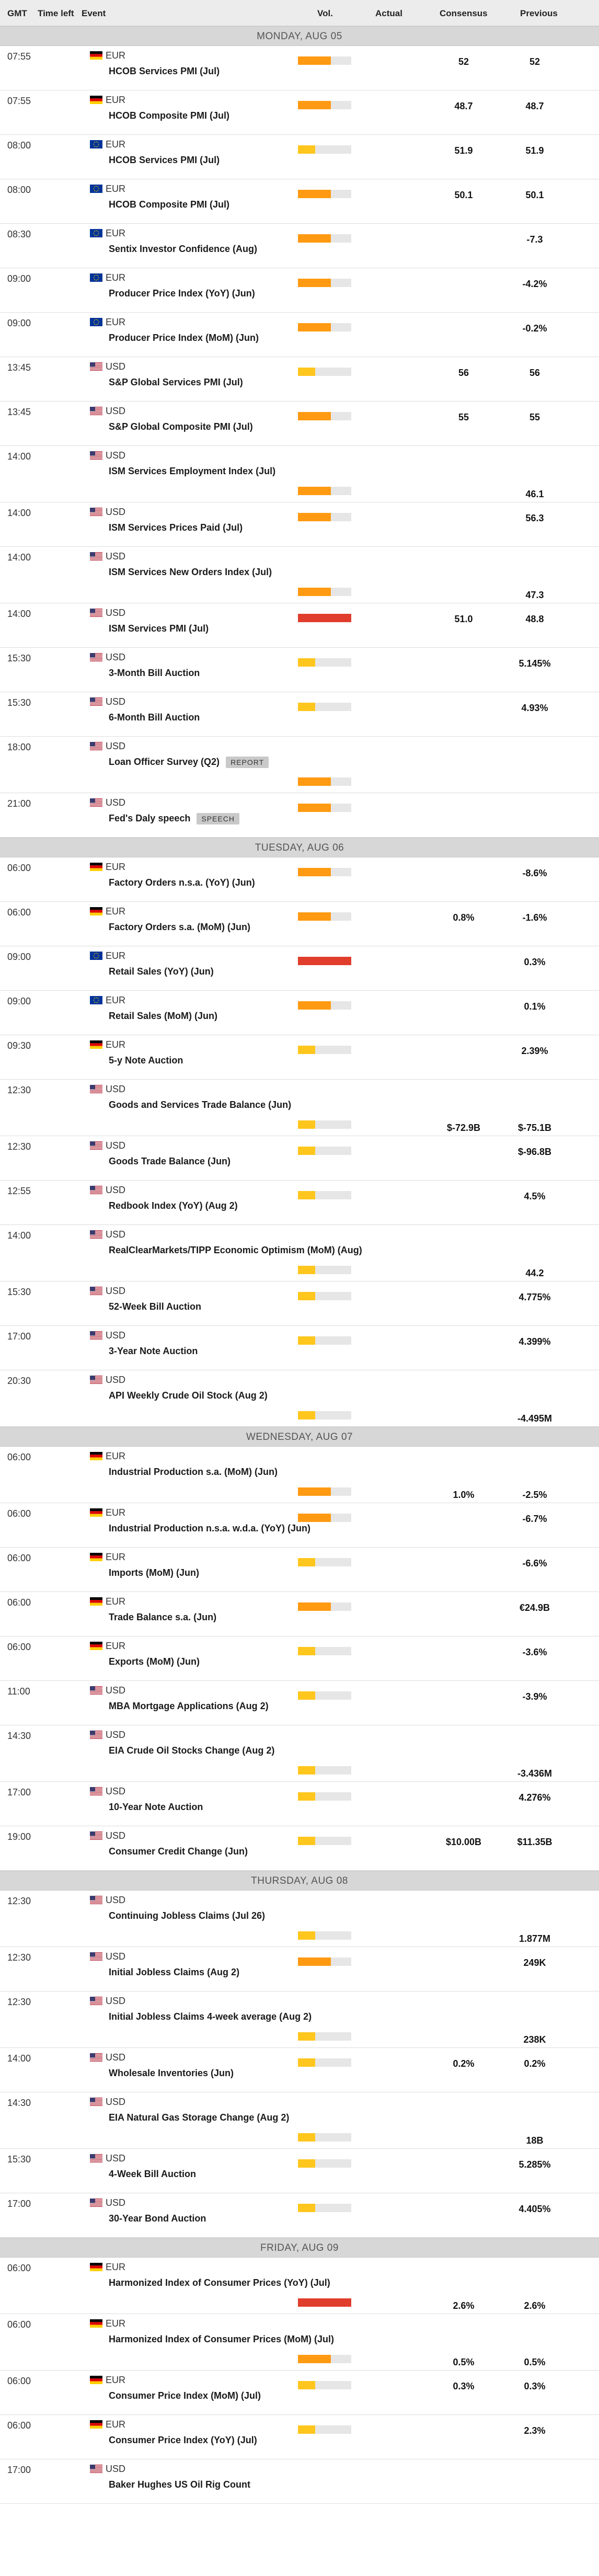 Image resolution: width=599 pixels, height=2576 pixels. Describe the element at coordinates (157, 2218) in the screenshot. I see `event-name: 30-Year Bond Auction` at that location.